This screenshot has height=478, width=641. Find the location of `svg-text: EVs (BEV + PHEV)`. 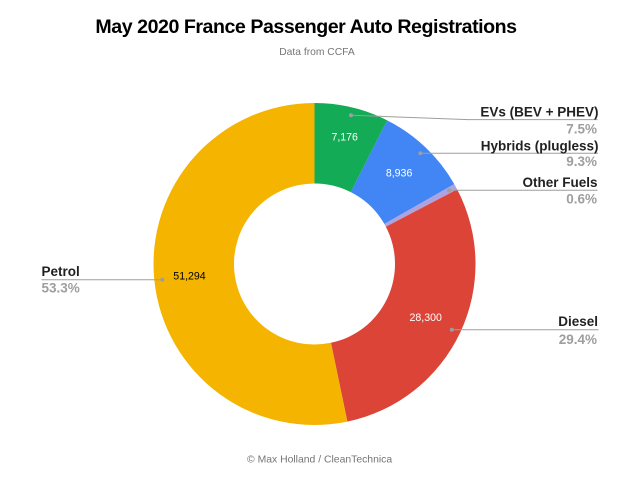

svg-text: EVs (BEV + PHEV) is located at coordinates (539, 111).